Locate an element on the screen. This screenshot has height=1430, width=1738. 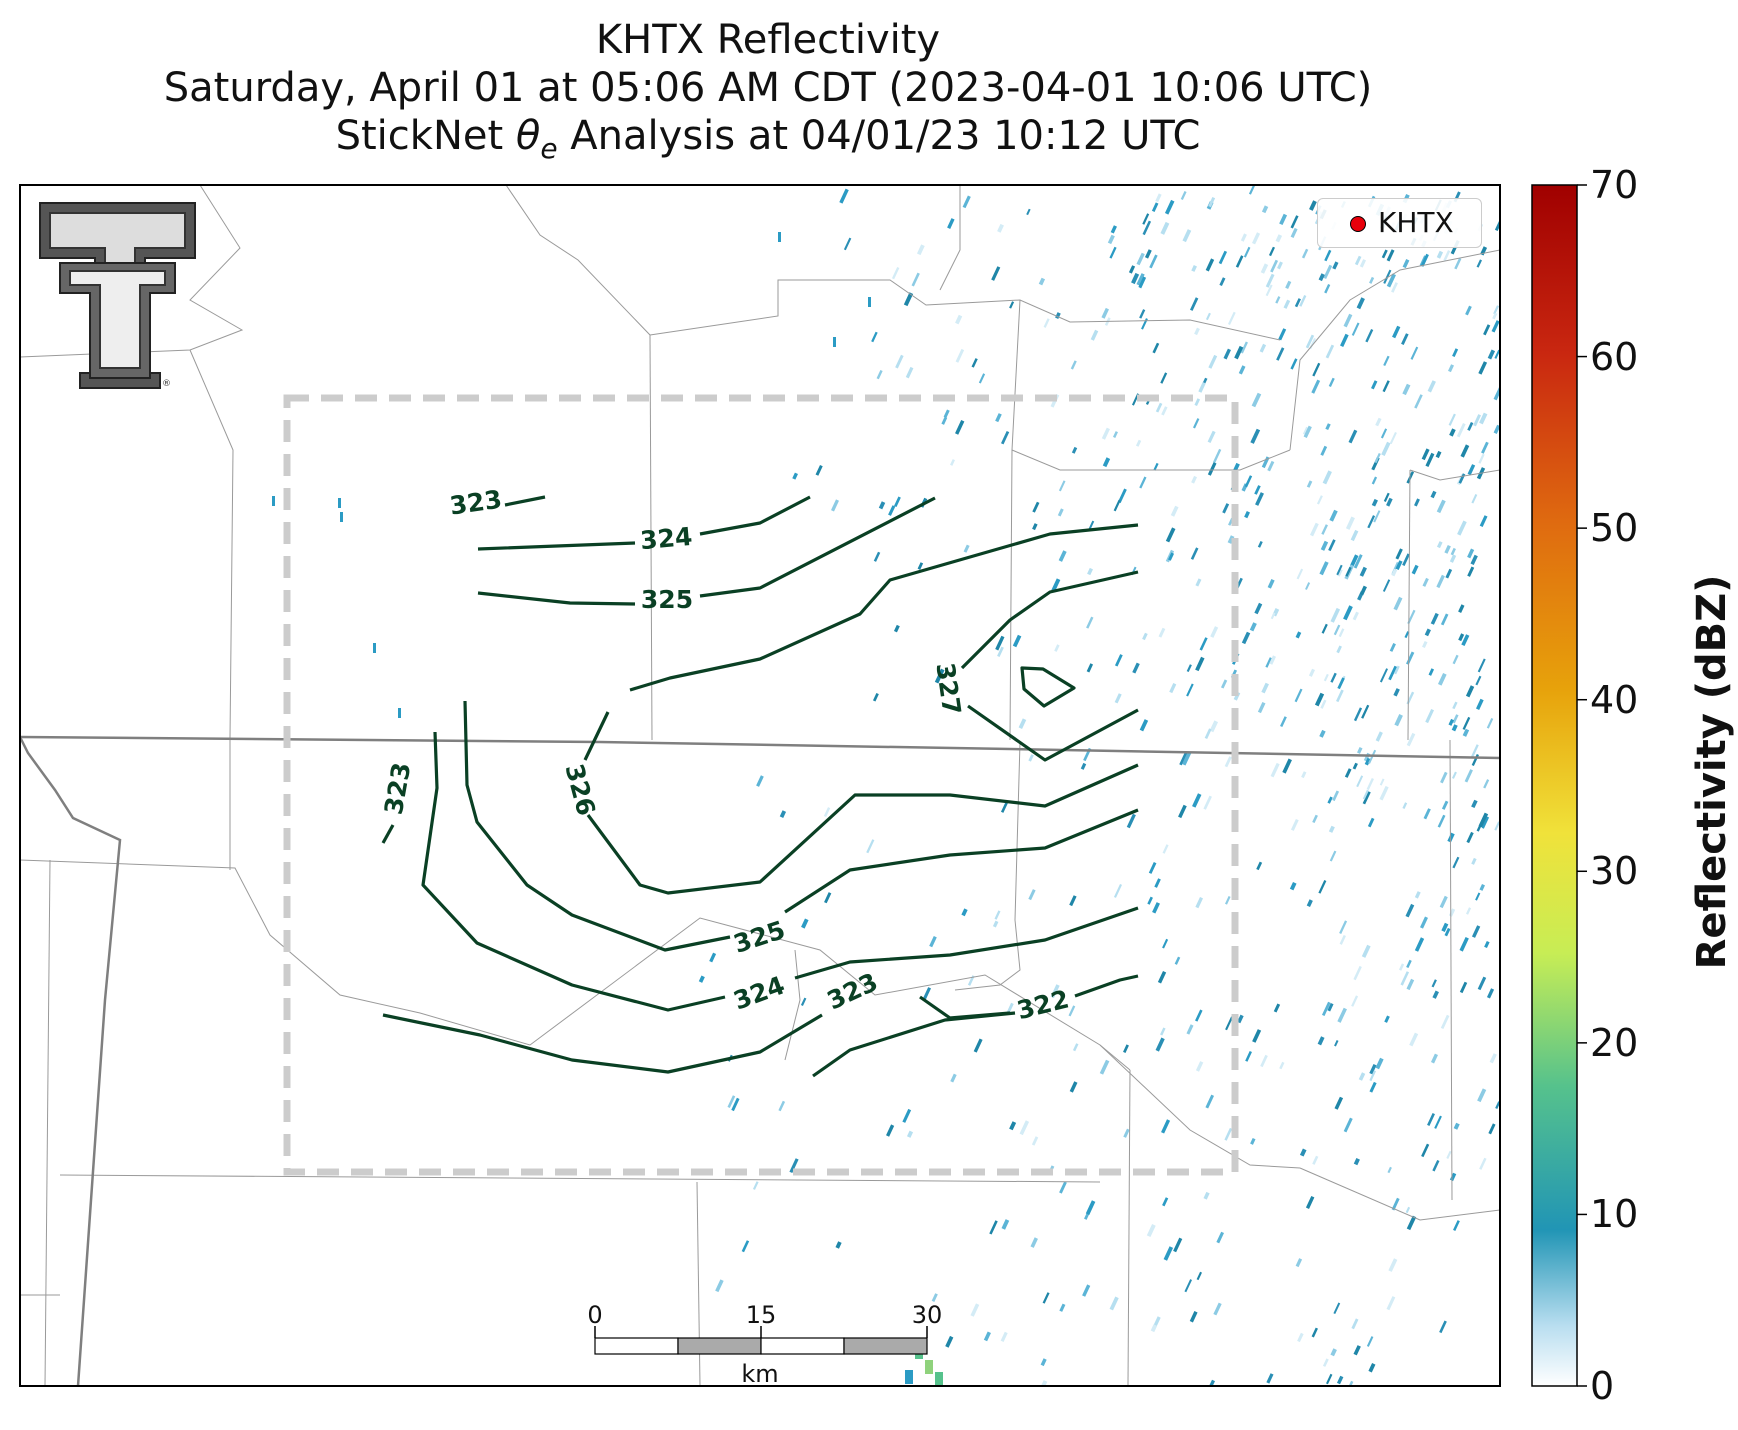
contour-line-327-ring is located at coordinates (1048, 687).